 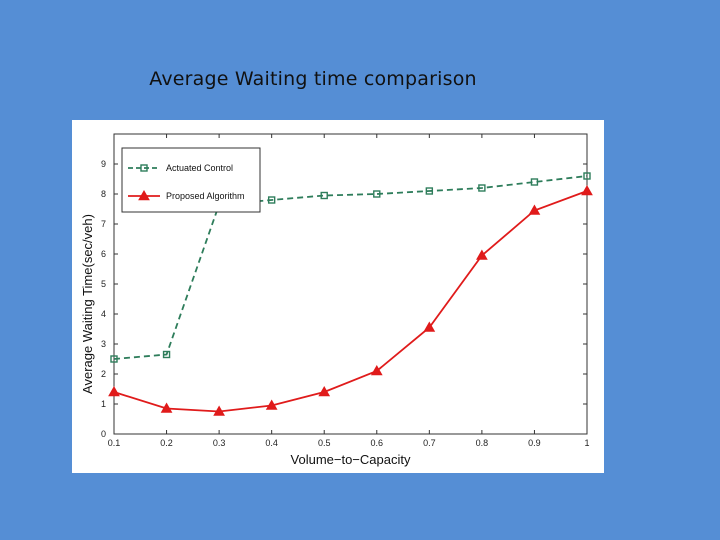 I want to click on y-tick-label: 4, so click(x=103, y=314).